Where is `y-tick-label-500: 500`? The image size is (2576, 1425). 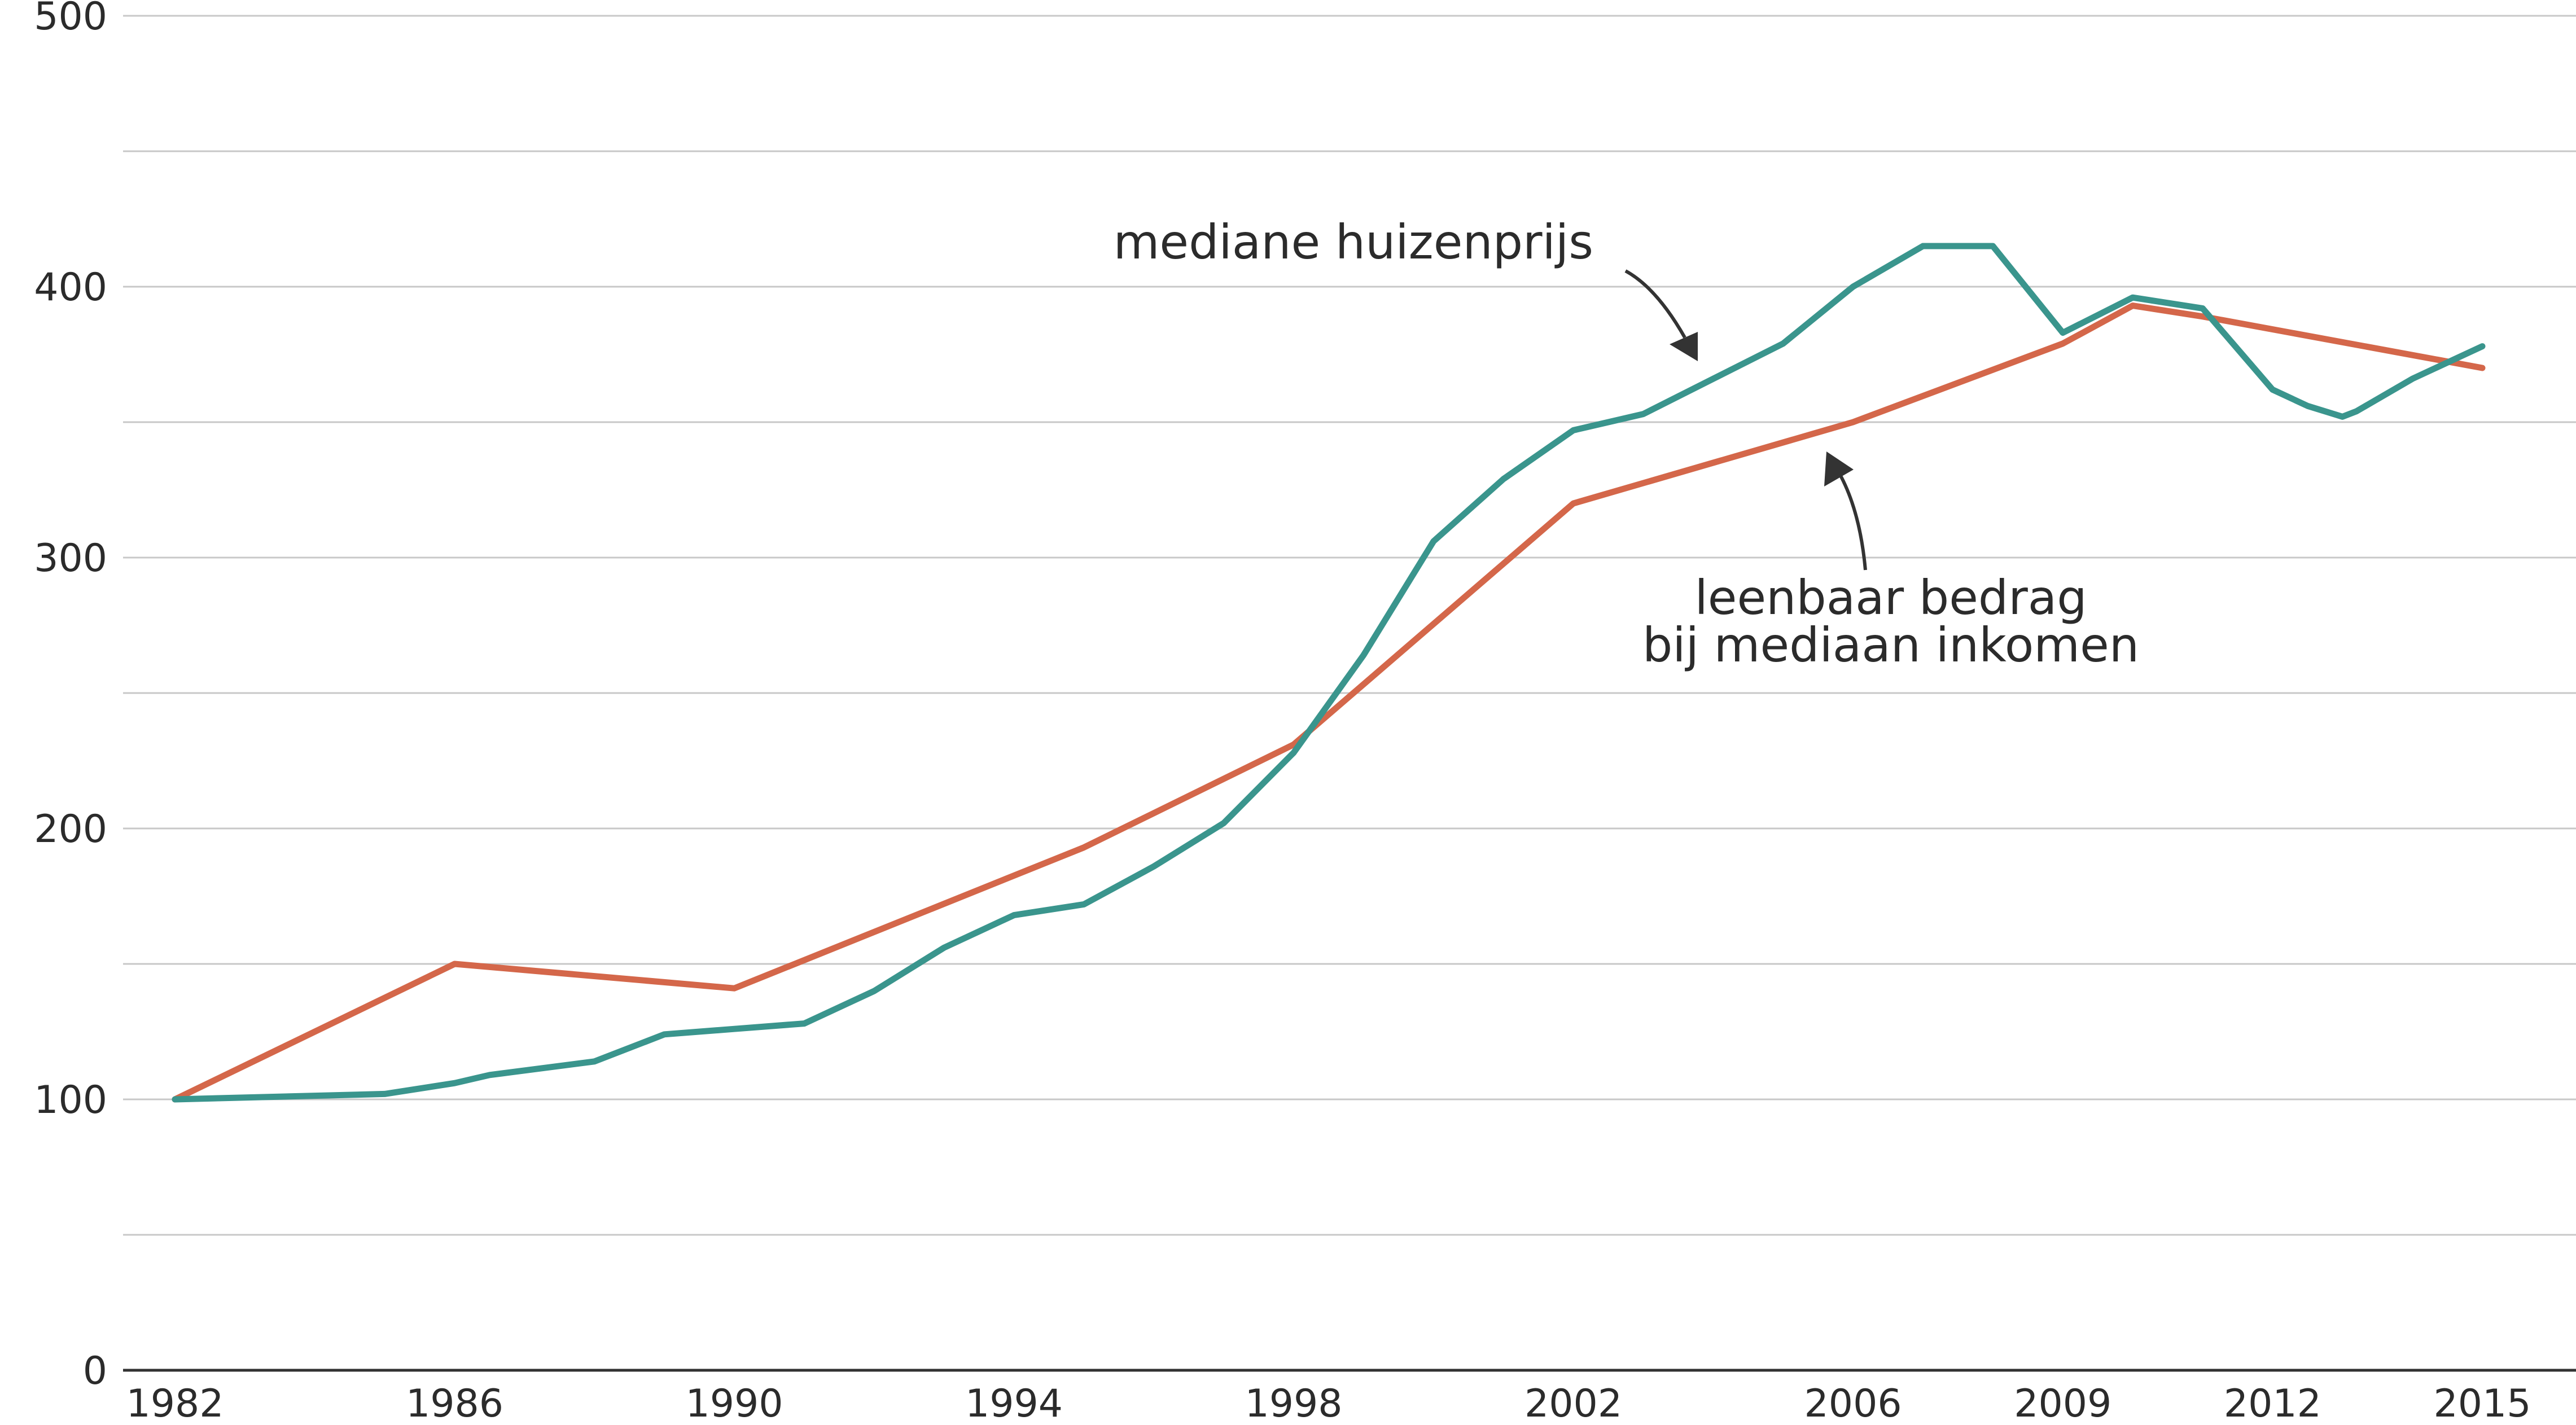
y-tick-label-500: 500 is located at coordinates (70, 19).